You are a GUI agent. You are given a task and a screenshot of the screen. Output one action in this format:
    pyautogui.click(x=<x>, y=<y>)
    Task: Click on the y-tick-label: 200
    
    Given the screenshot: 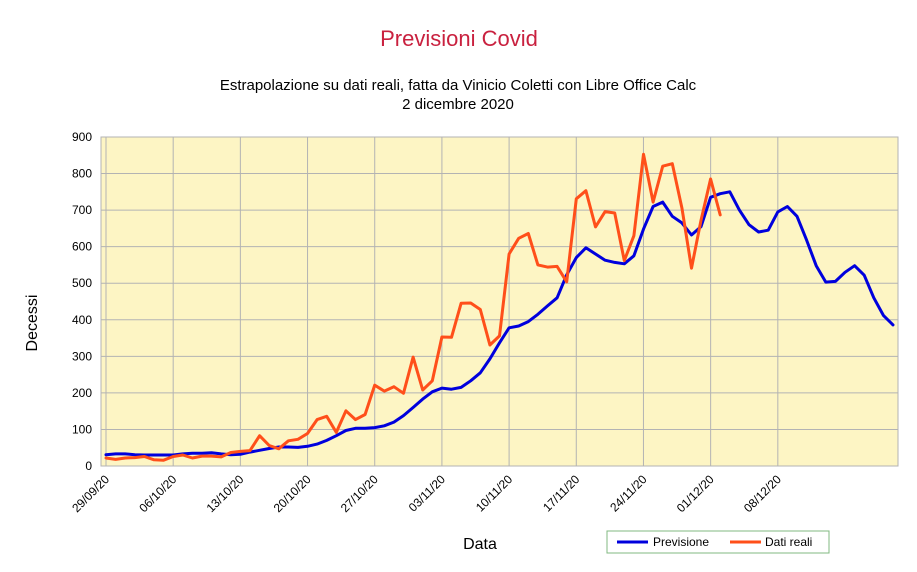 What is the action you would take?
    pyautogui.click(x=82, y=393)
    